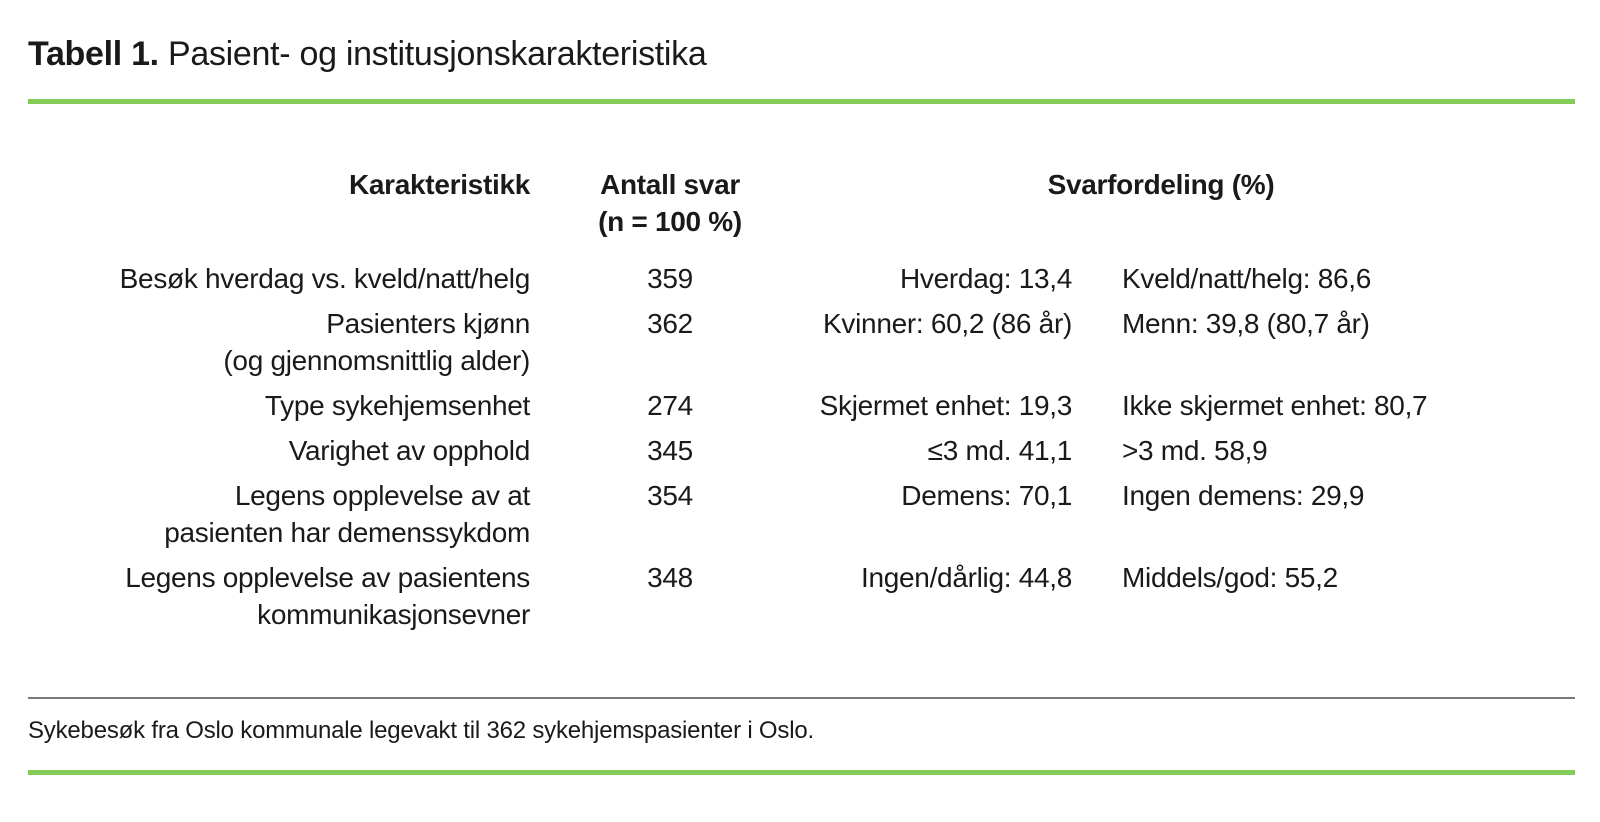  I want to click on value-right-cell: Menn: 39,8 (80,7 år), so click(1246, 323).